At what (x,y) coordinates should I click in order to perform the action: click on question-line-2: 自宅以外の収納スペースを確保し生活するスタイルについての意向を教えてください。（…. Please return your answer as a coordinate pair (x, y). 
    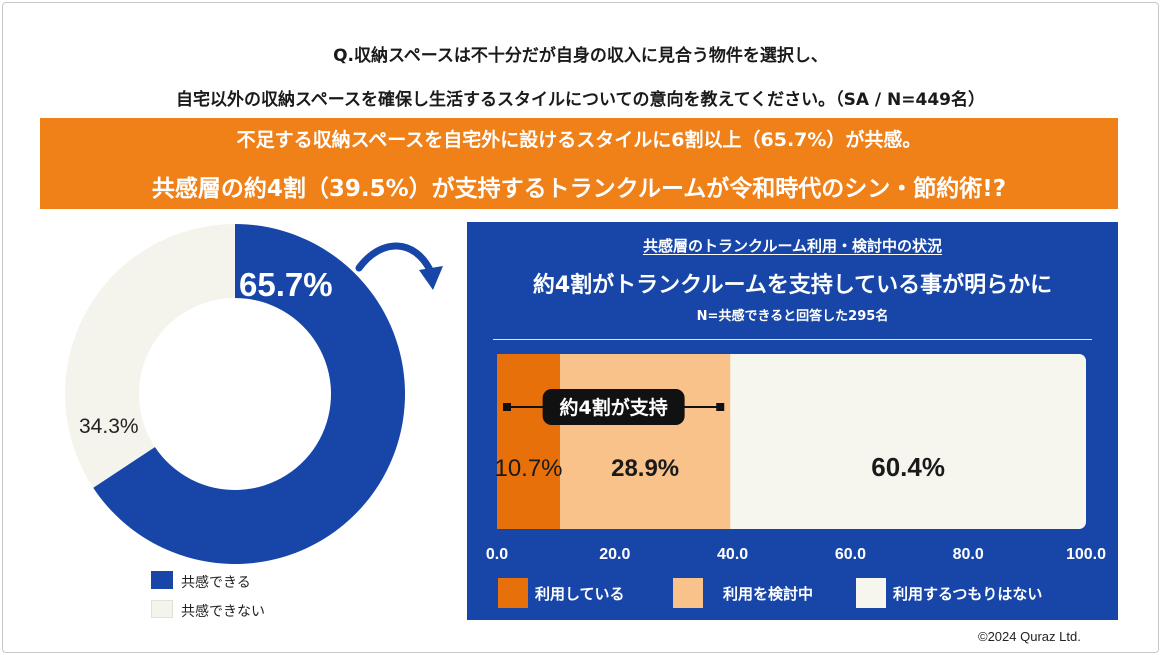
    Looking at the image, I should click on (580, 100).